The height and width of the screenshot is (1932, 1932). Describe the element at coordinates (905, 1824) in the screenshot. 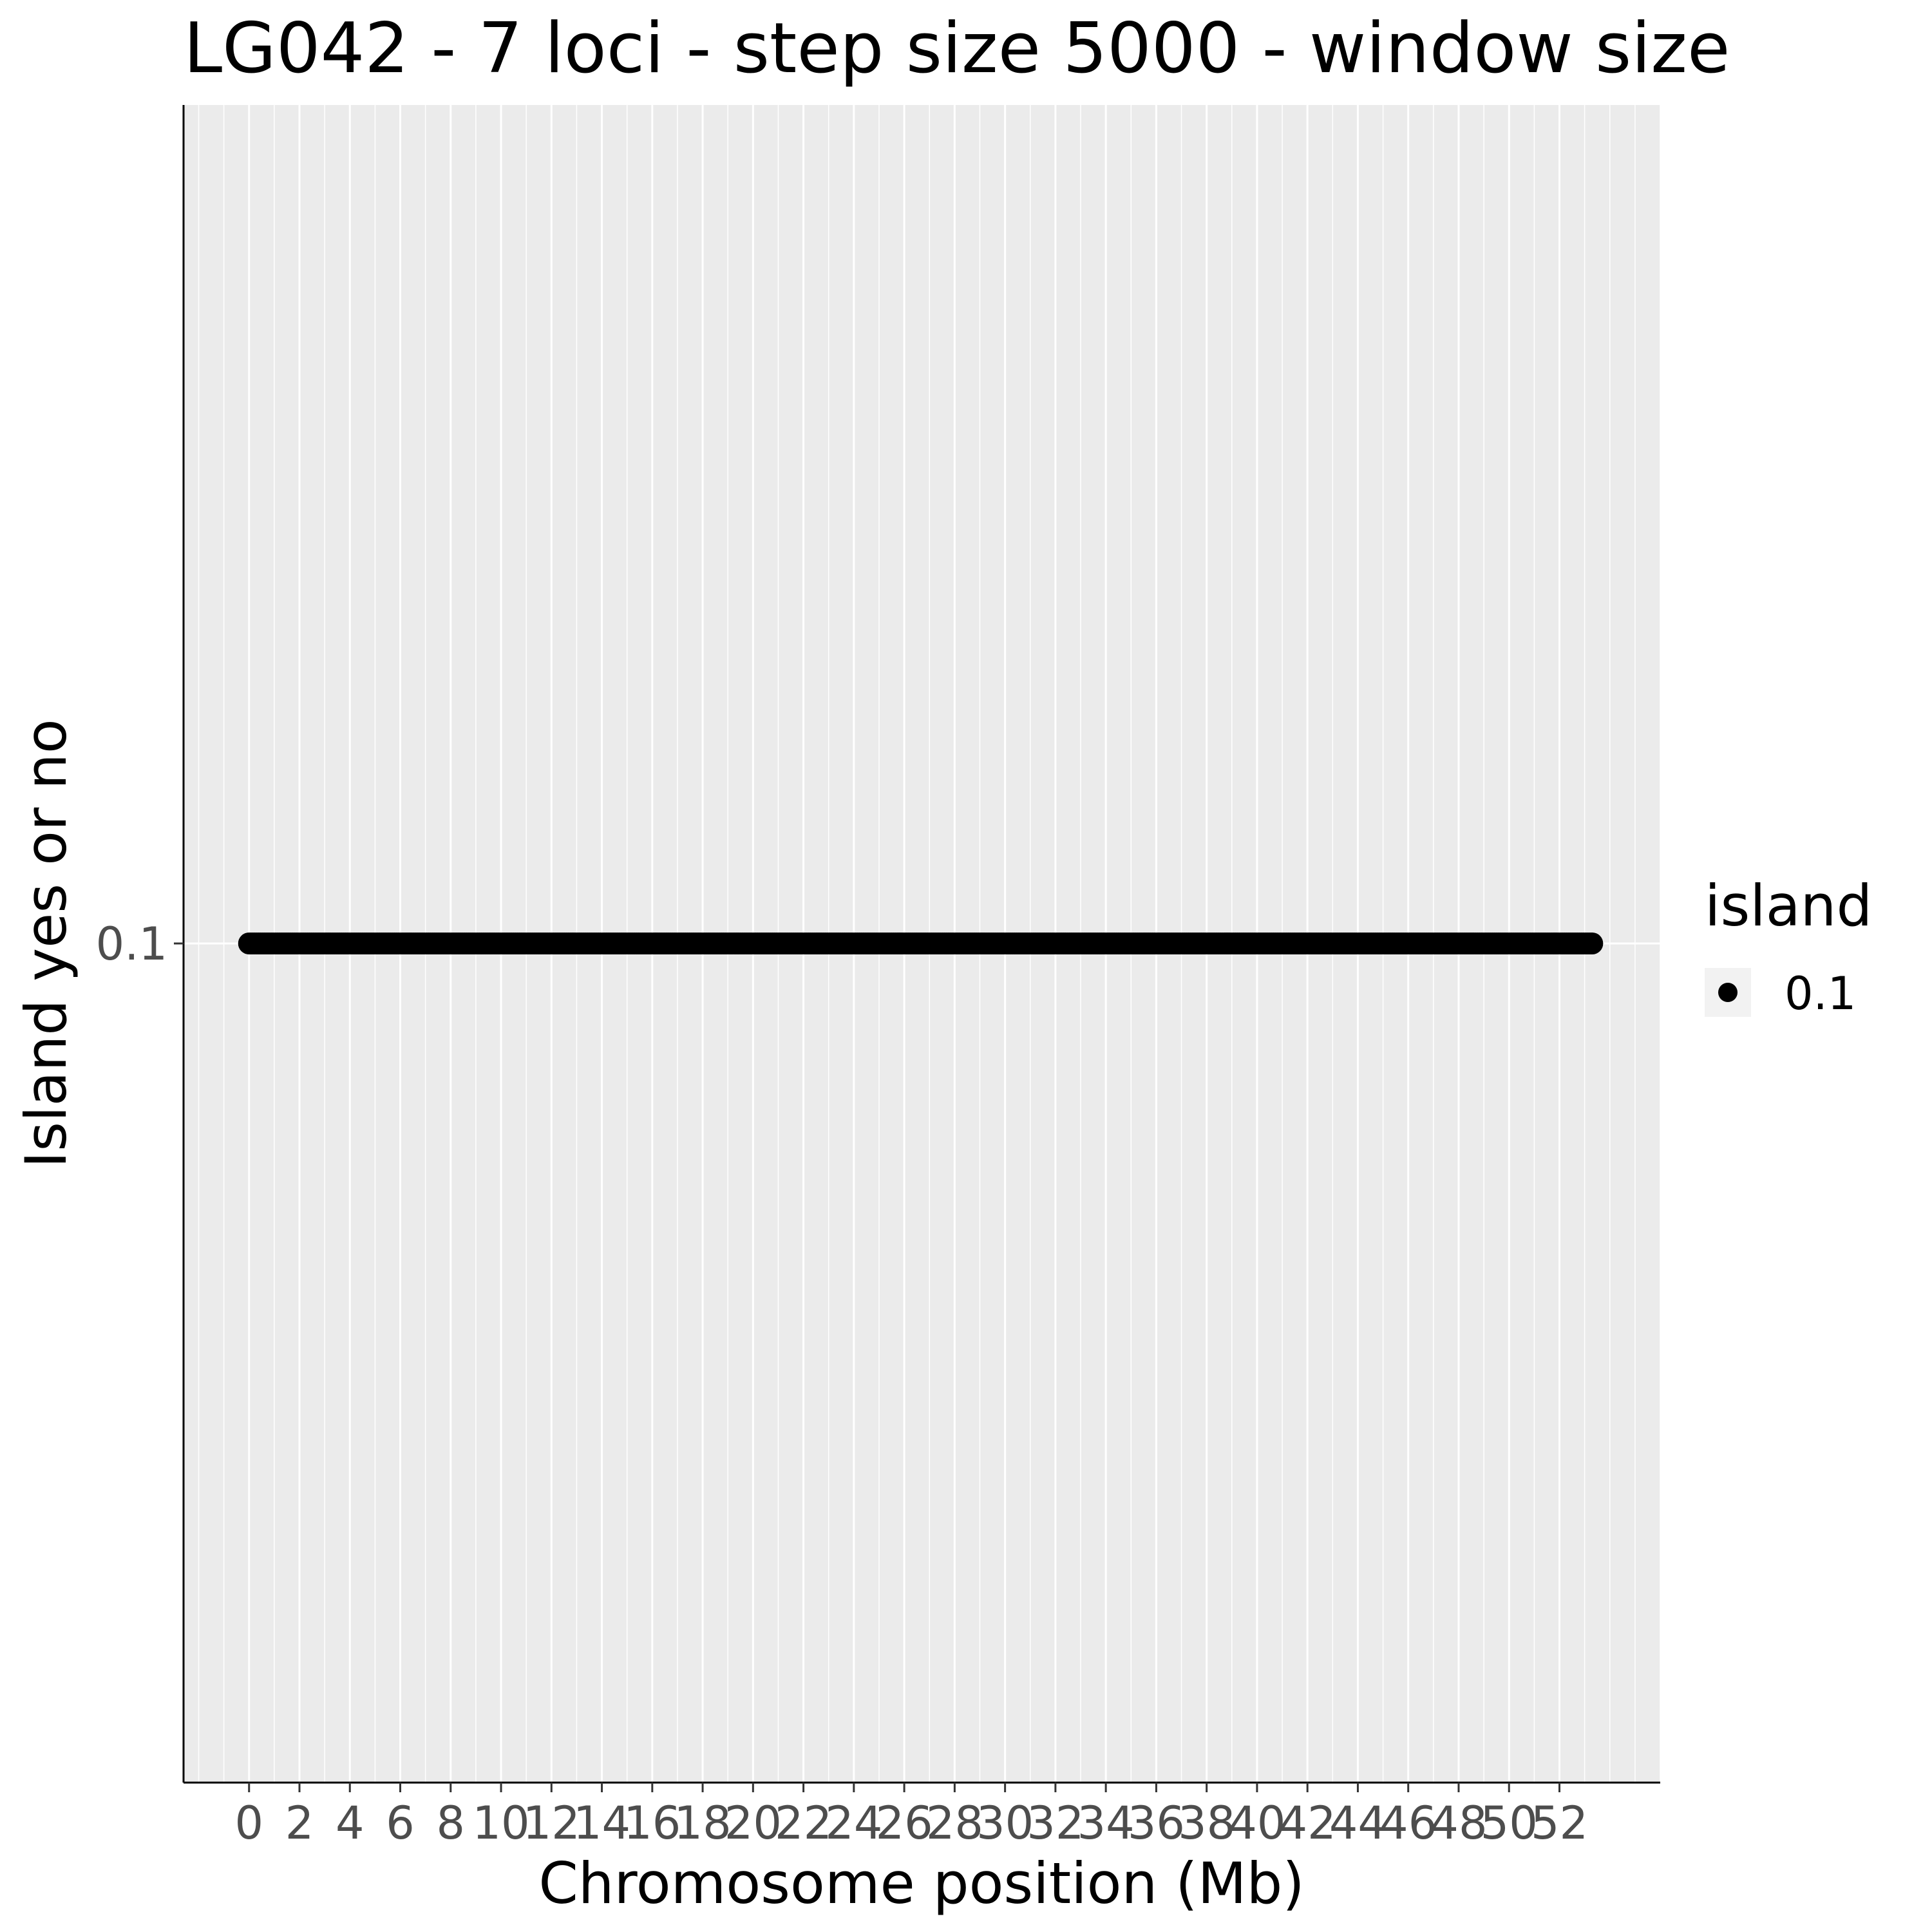

I see `x-tick-label: 26` at that location.